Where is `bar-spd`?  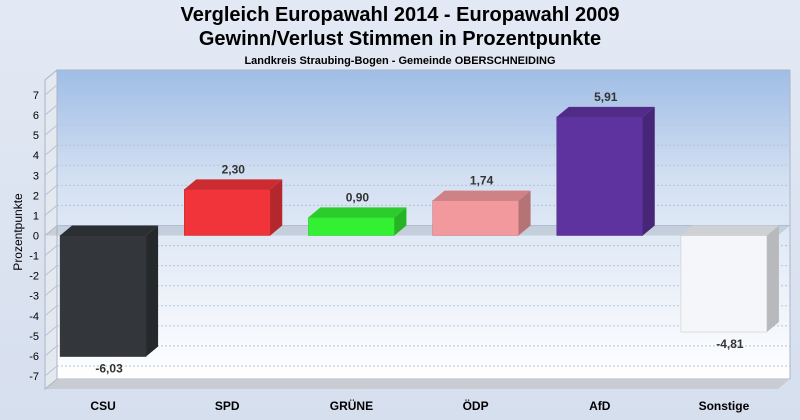 bar-spd is located at coordinates (233, 207).